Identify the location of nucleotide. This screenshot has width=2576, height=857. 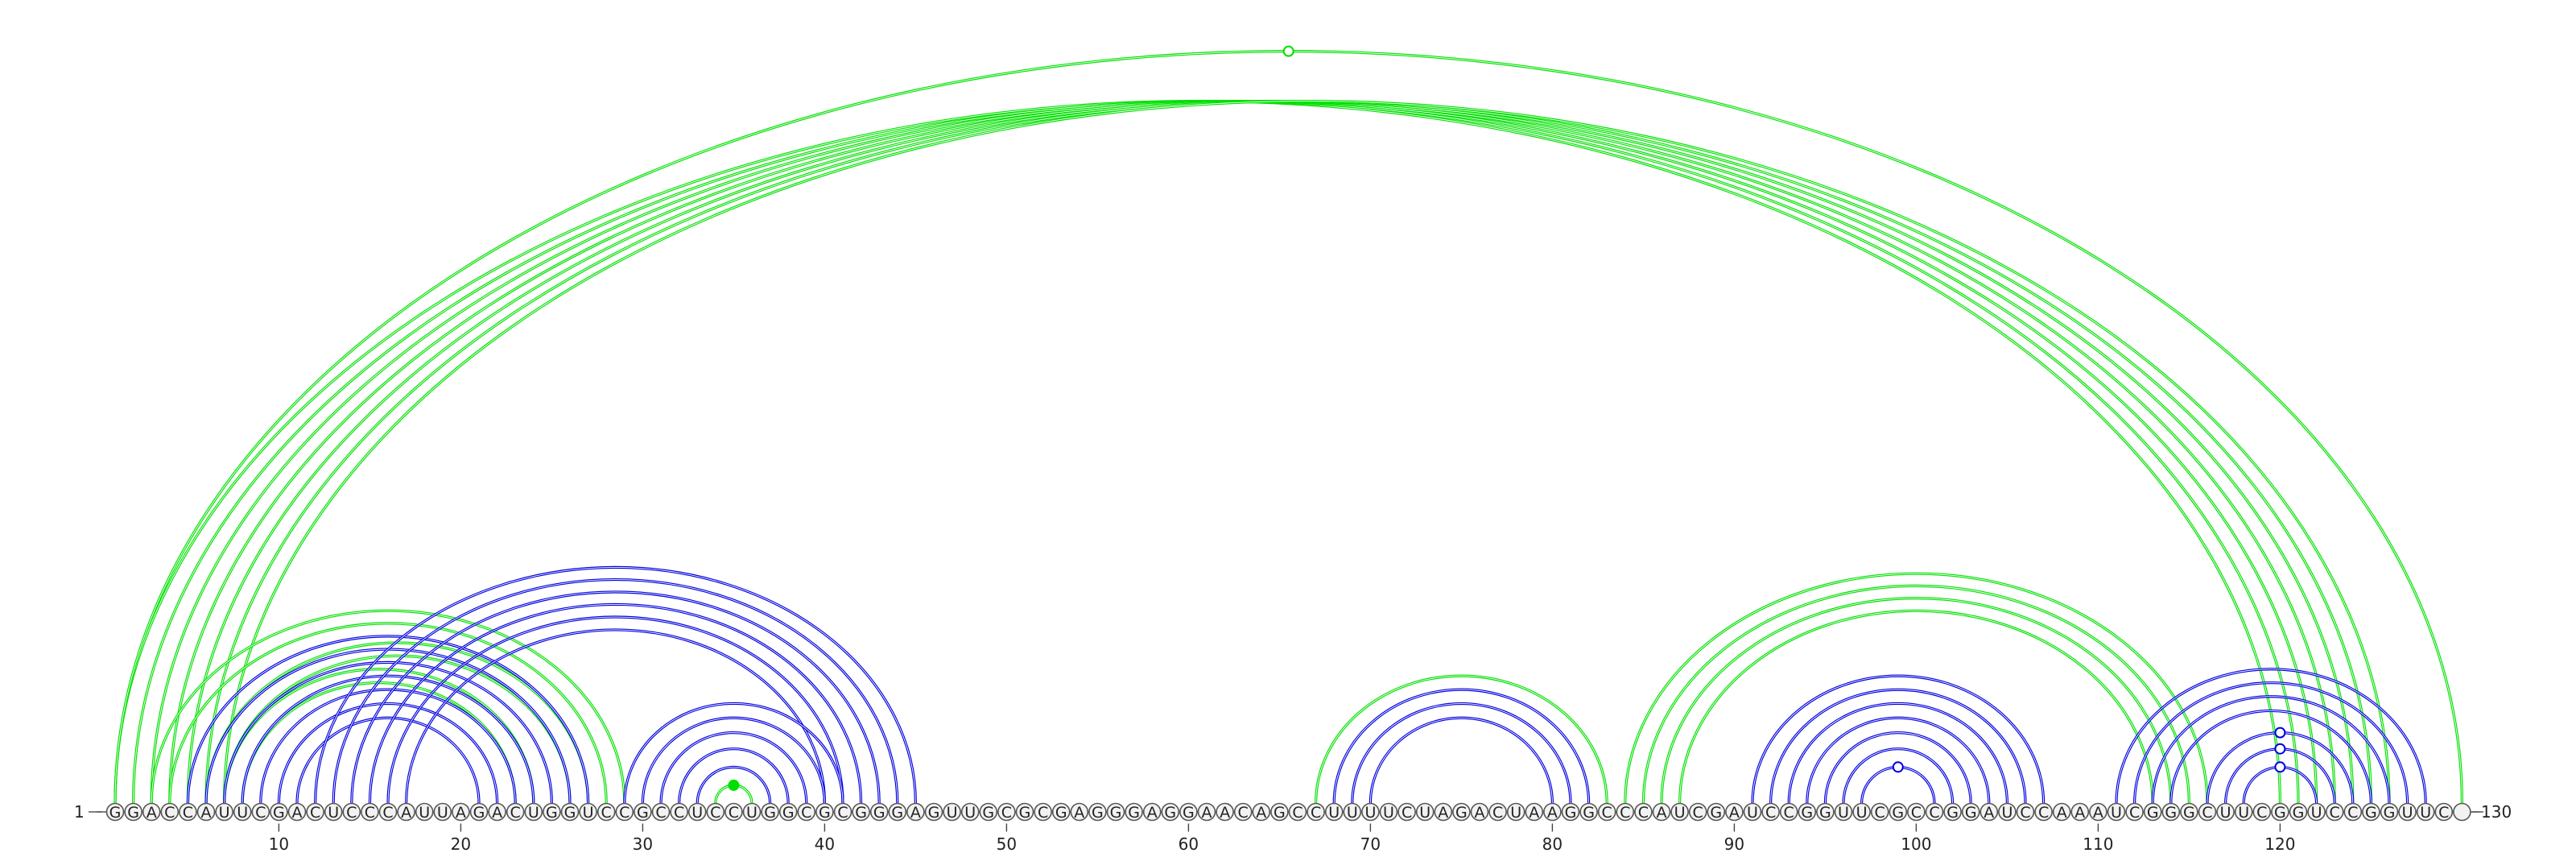
(2462, 812).